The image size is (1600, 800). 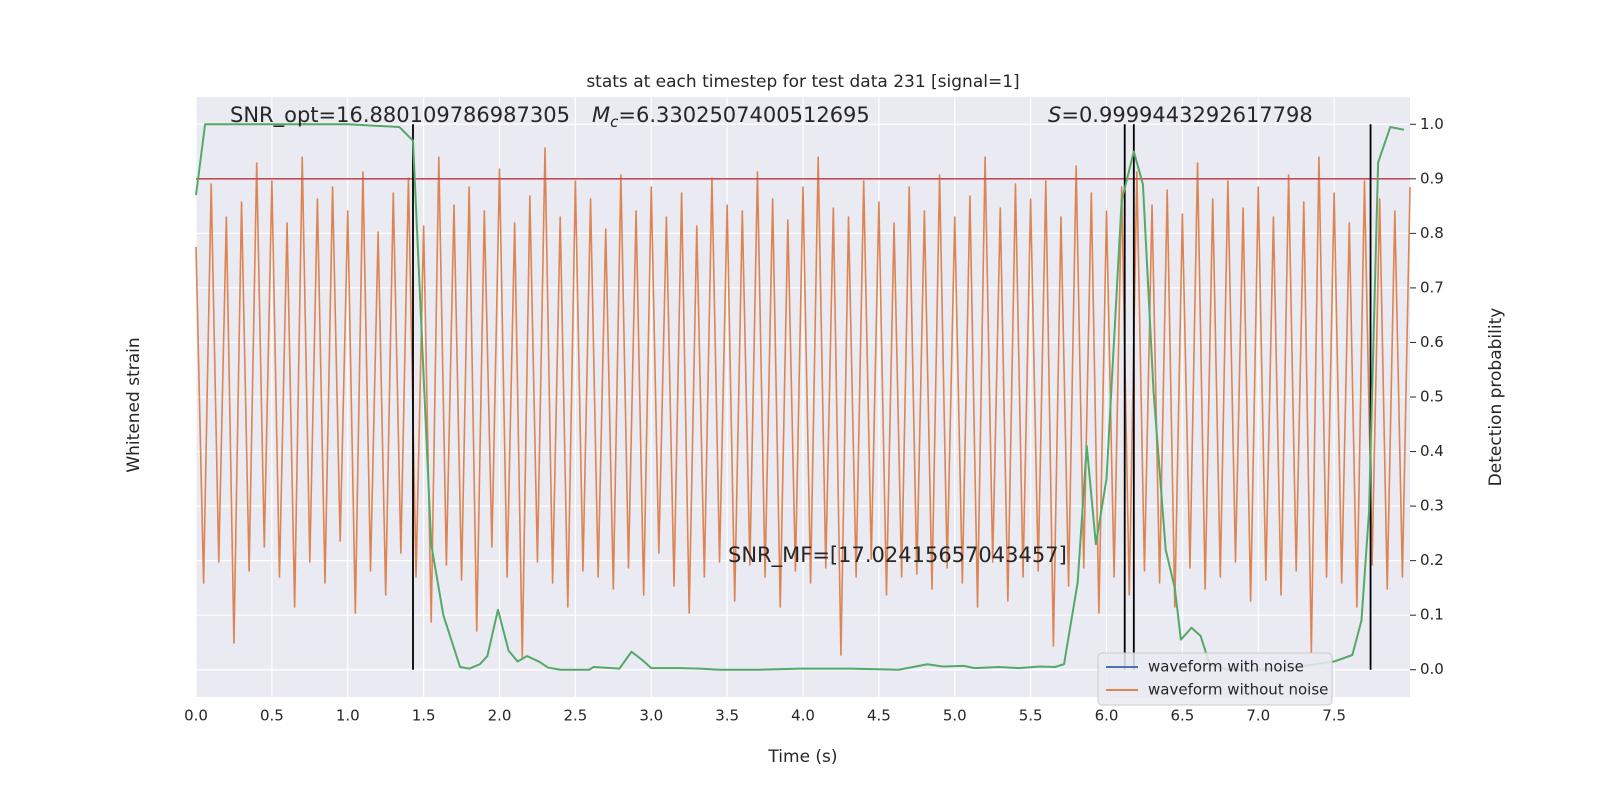 I want to click on annotation: SNR_MF=[17.02415657043457], so click(x=897, y=555).